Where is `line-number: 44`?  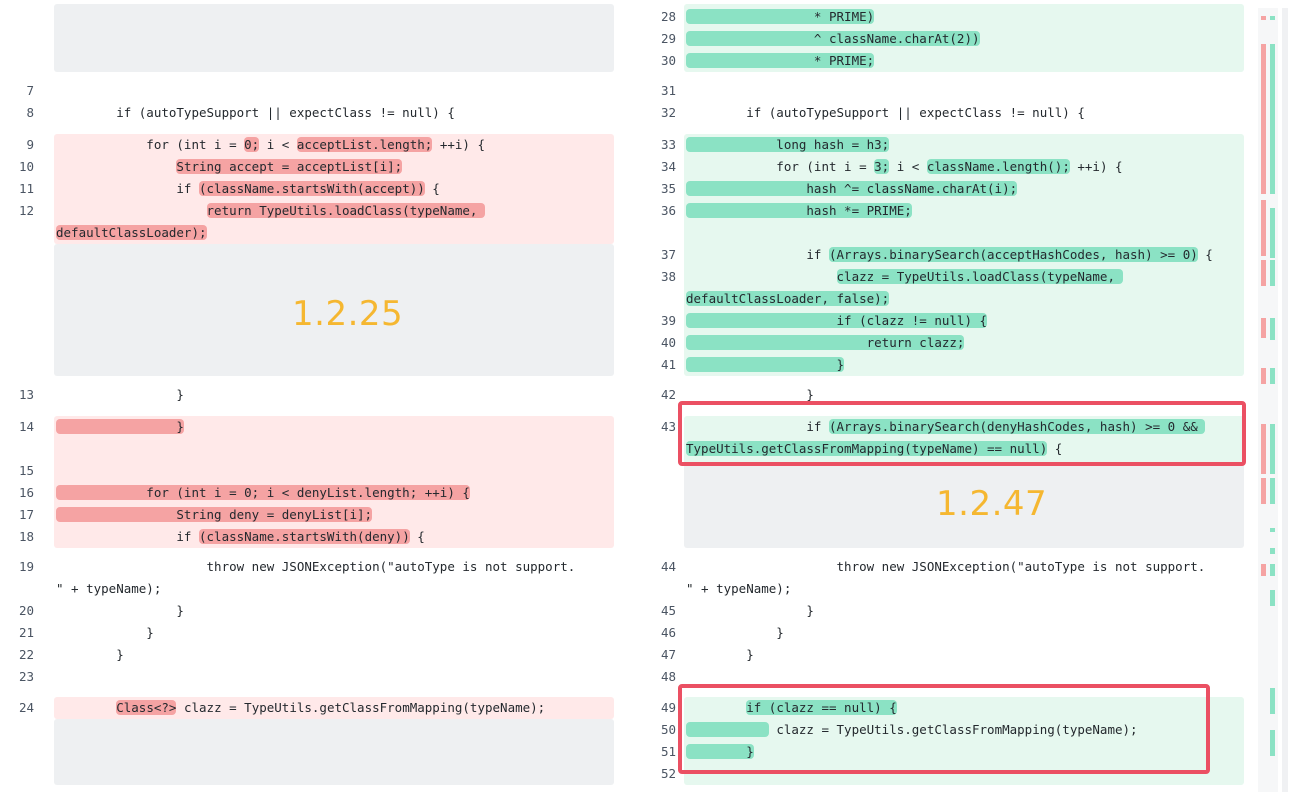
line-number: 44 is located at coordinates (668, 566).